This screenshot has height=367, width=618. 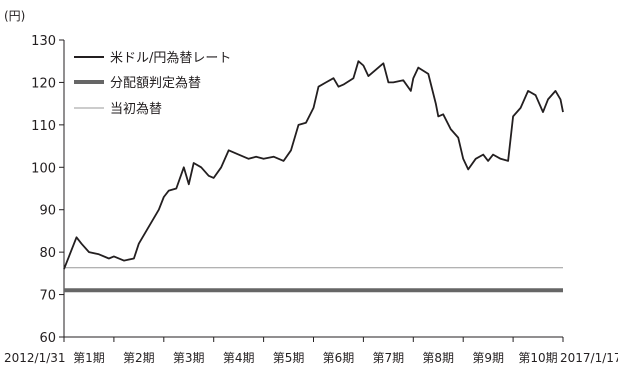 I want to click on x-category-label: 第6期, so click(x=339, y=358).